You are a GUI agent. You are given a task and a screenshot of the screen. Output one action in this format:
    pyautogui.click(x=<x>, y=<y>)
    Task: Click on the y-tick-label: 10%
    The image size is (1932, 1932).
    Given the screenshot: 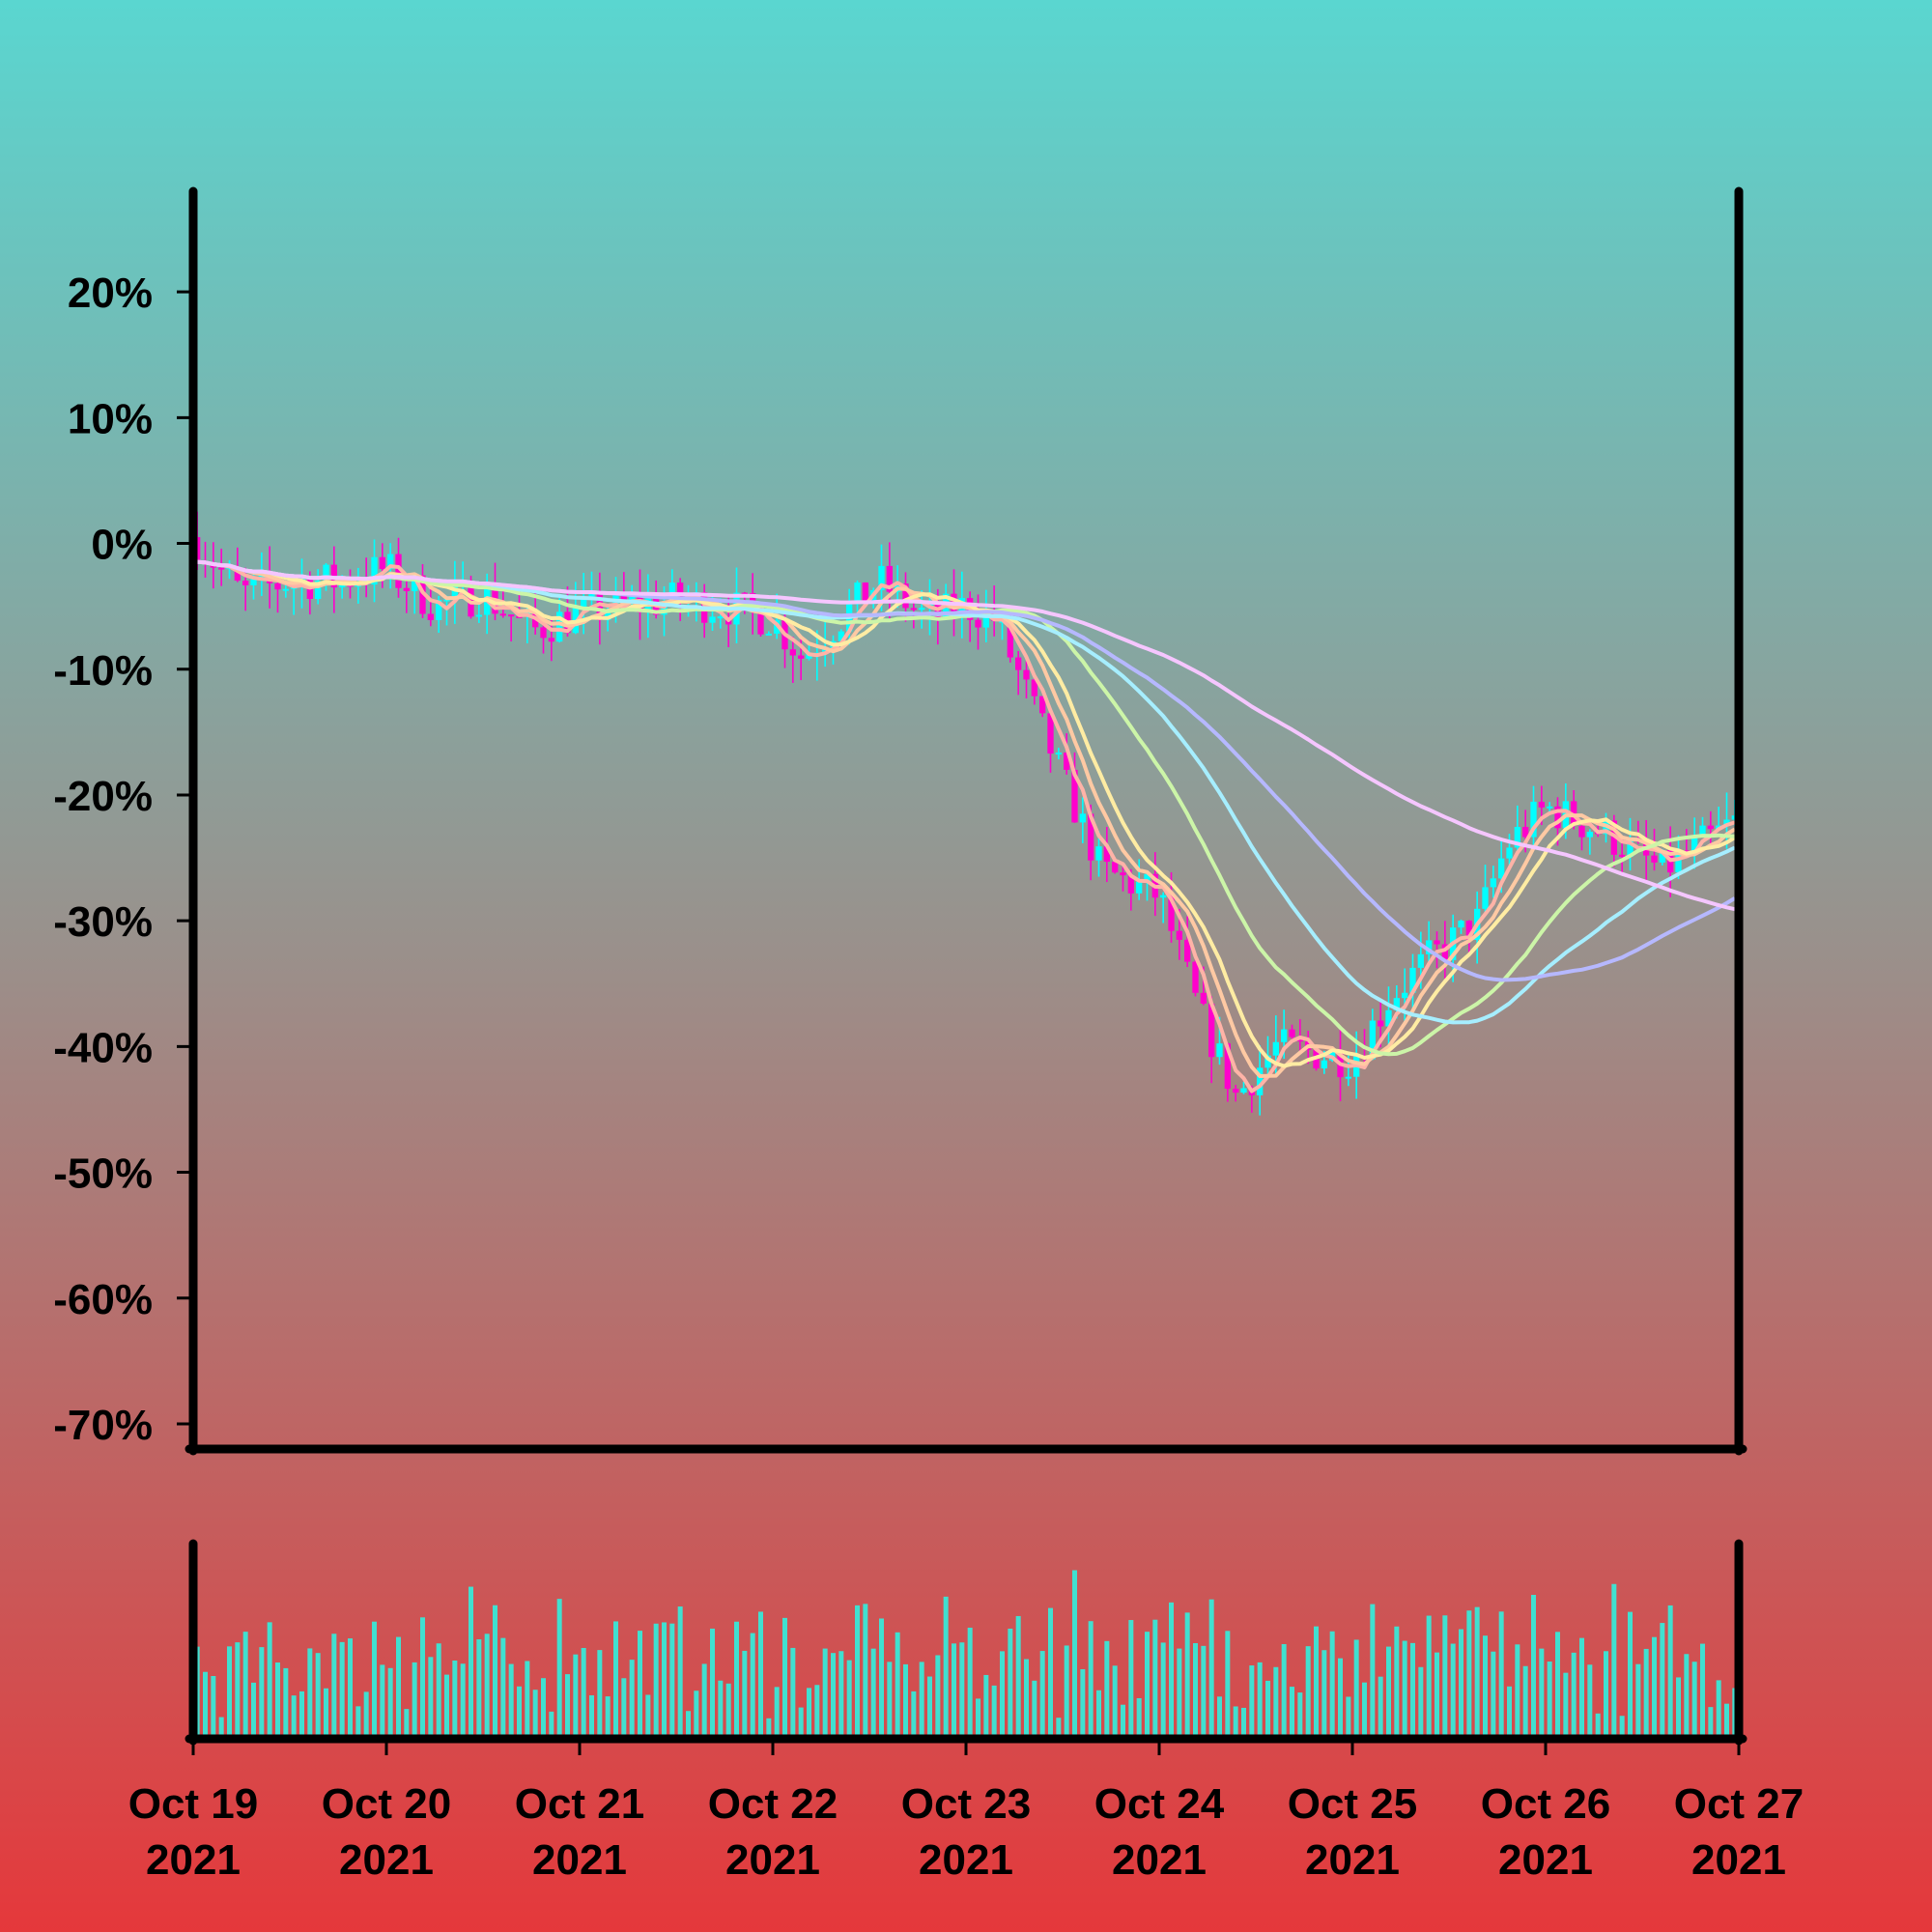 What is the action you would take?
    pyautogui.click(x=110, y=418)
    